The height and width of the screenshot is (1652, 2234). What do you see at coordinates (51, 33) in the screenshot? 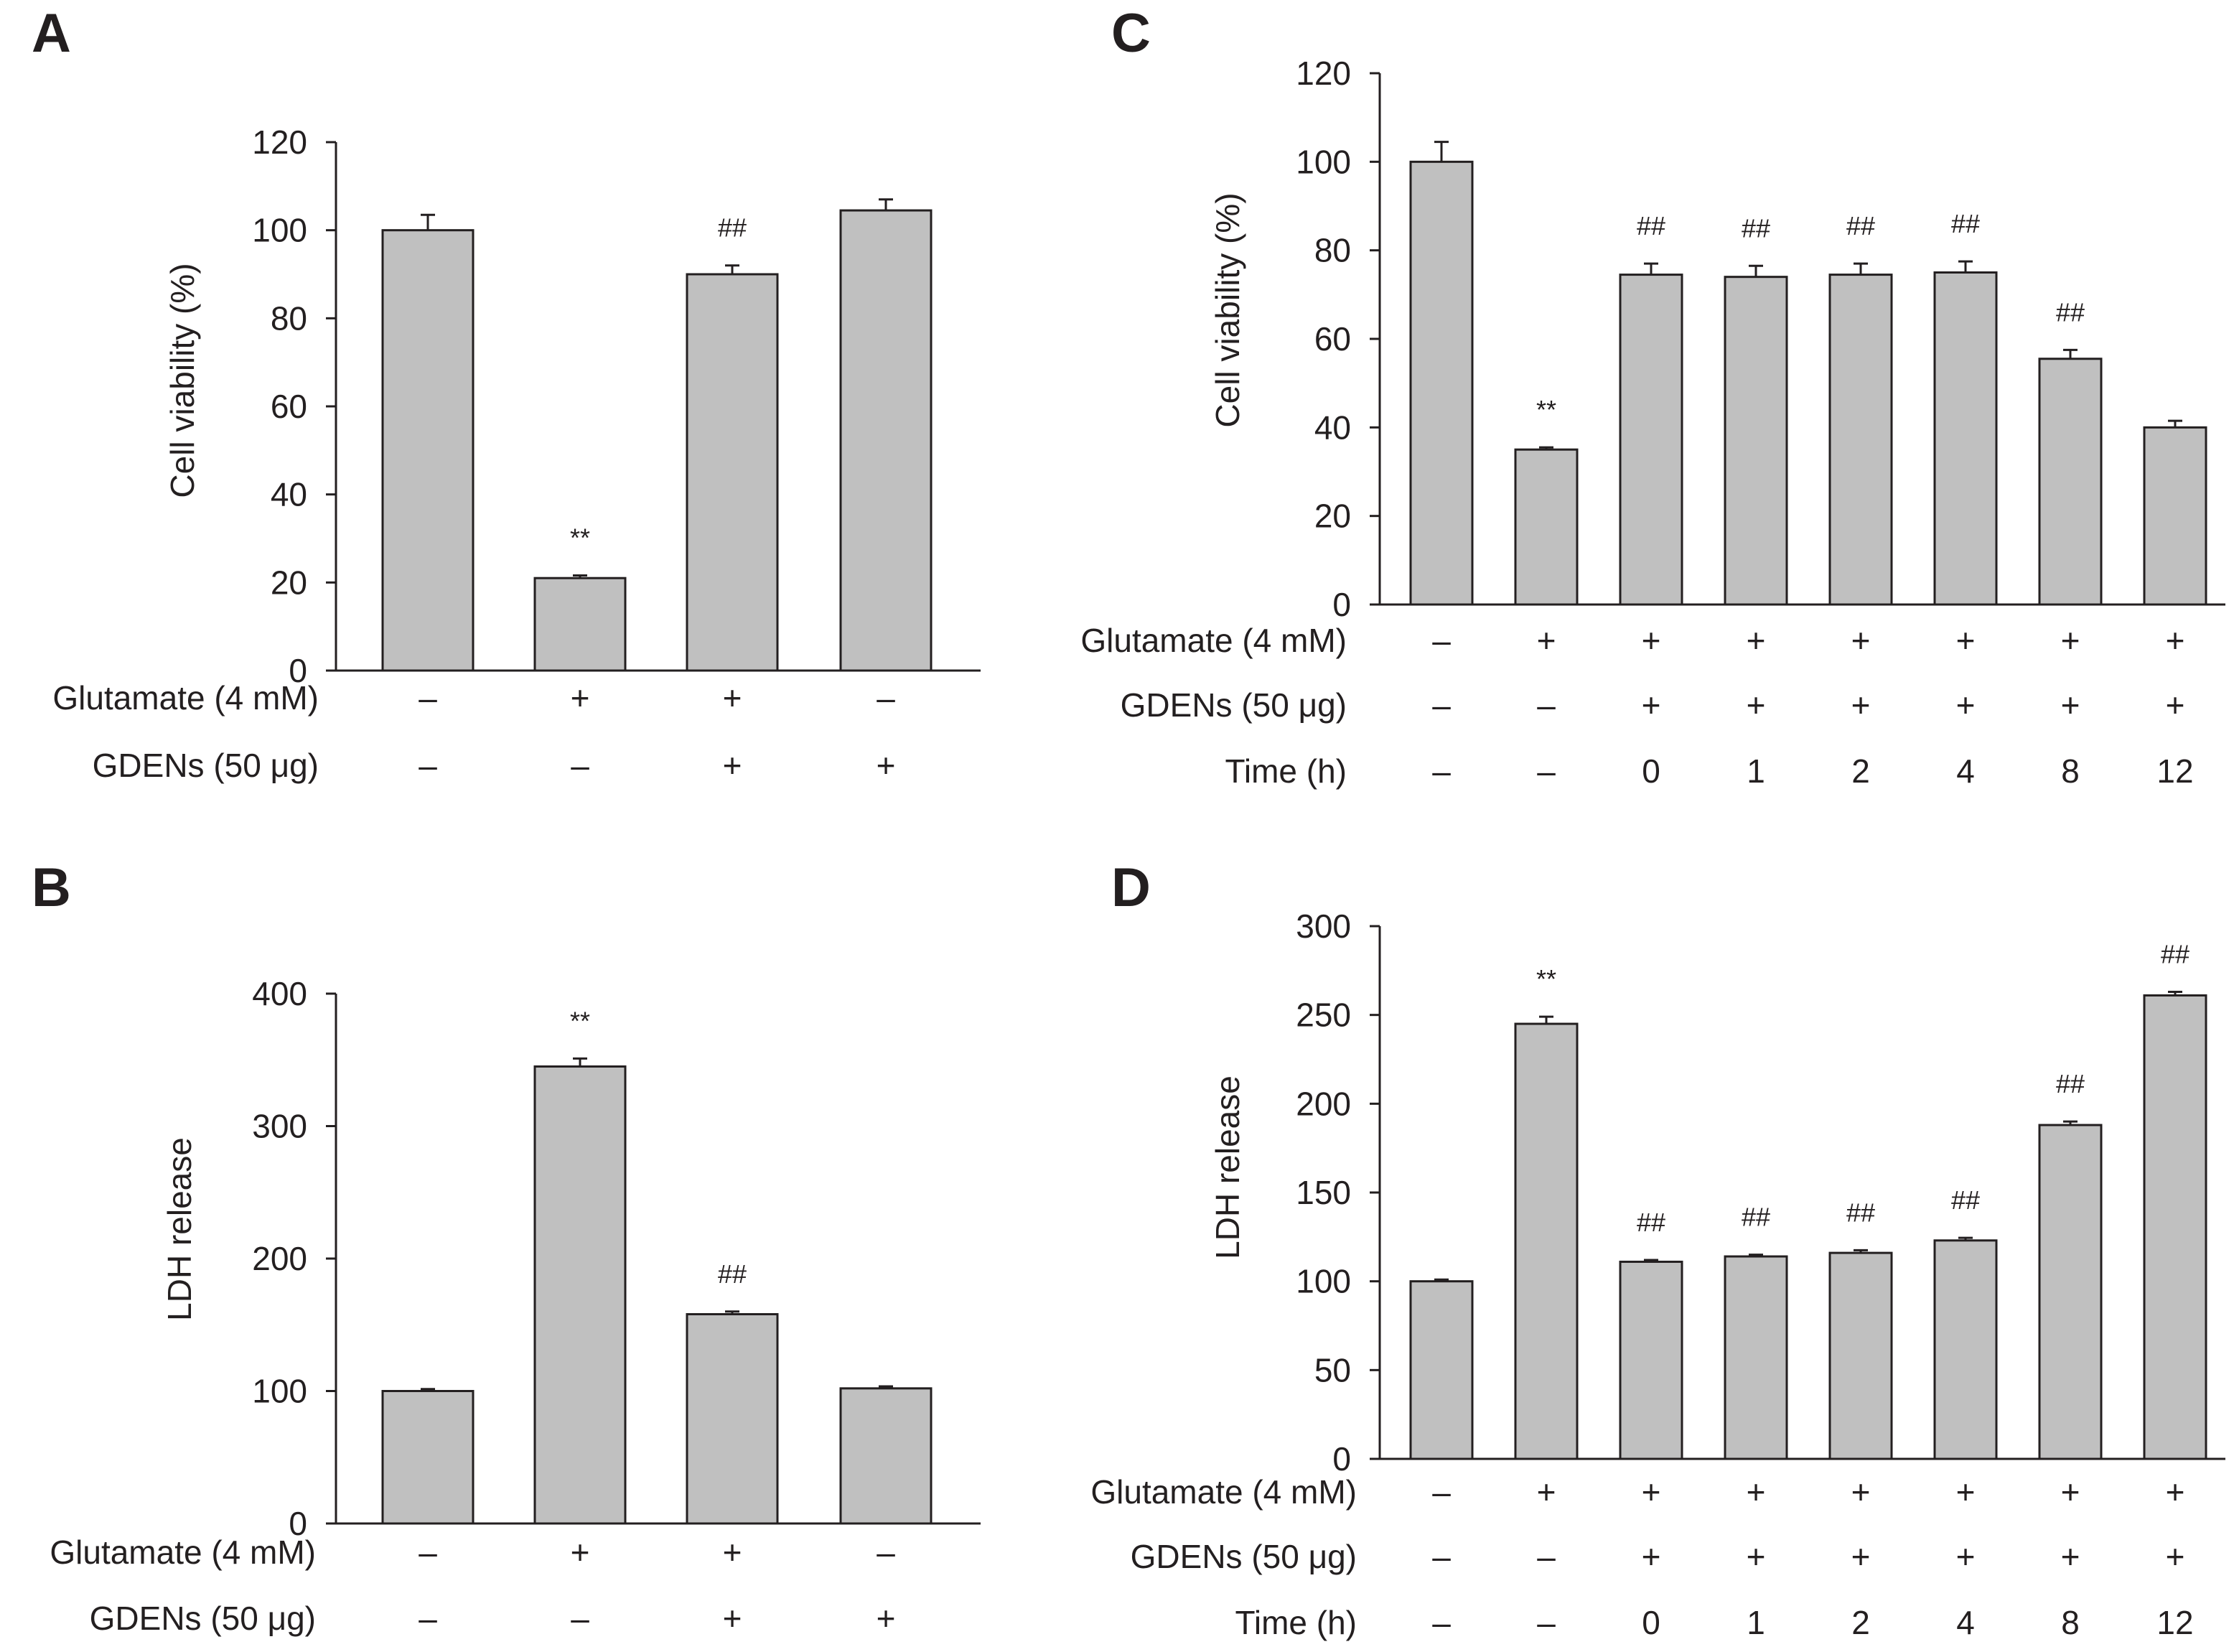
I see `panel-letter-a: A` at bounding box center [51, 33].